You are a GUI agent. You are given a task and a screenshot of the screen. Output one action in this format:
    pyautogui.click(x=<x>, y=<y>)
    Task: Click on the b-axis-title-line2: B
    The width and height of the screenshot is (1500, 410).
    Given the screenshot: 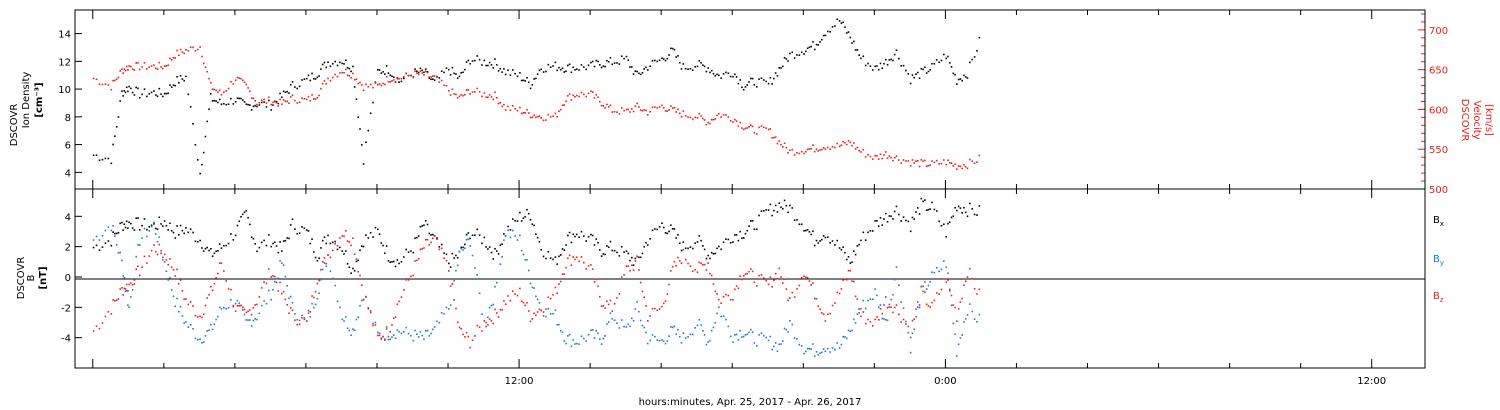 What is the action you would take?
    pyautogui.click(x=31, y=277)
    